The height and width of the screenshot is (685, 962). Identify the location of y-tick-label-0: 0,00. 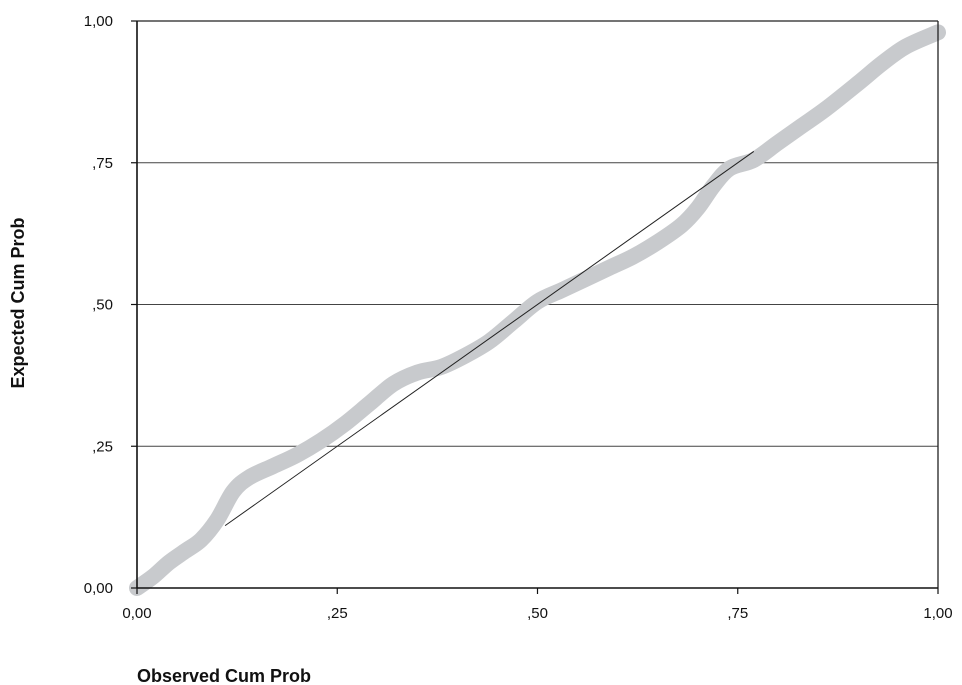
(98, 588).